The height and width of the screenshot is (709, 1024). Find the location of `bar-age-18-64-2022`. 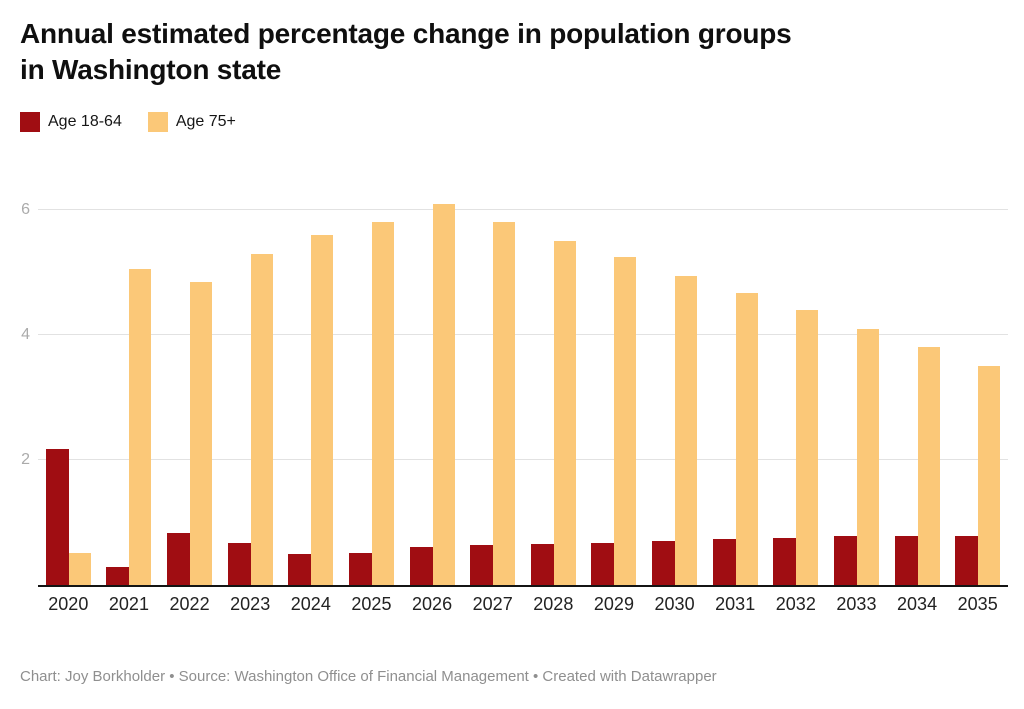

bar-age-18-64-2022 is located at coordinates (179, 559).